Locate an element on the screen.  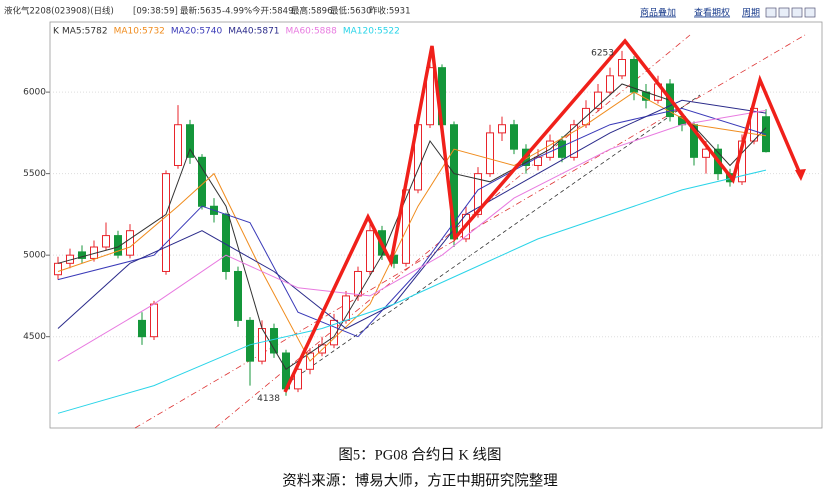
k-label: K is located at coordinates (56, 32).